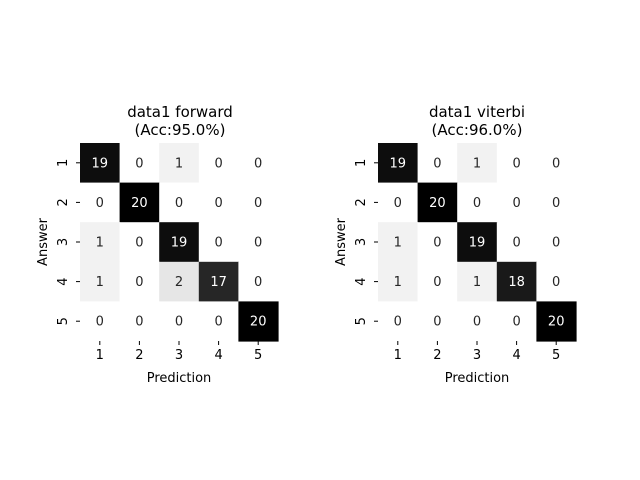 The image size is (640, 480). Describe the element at coordinates (179, 355) in the screenshot. I see `x-tick-label: 3` at that location.